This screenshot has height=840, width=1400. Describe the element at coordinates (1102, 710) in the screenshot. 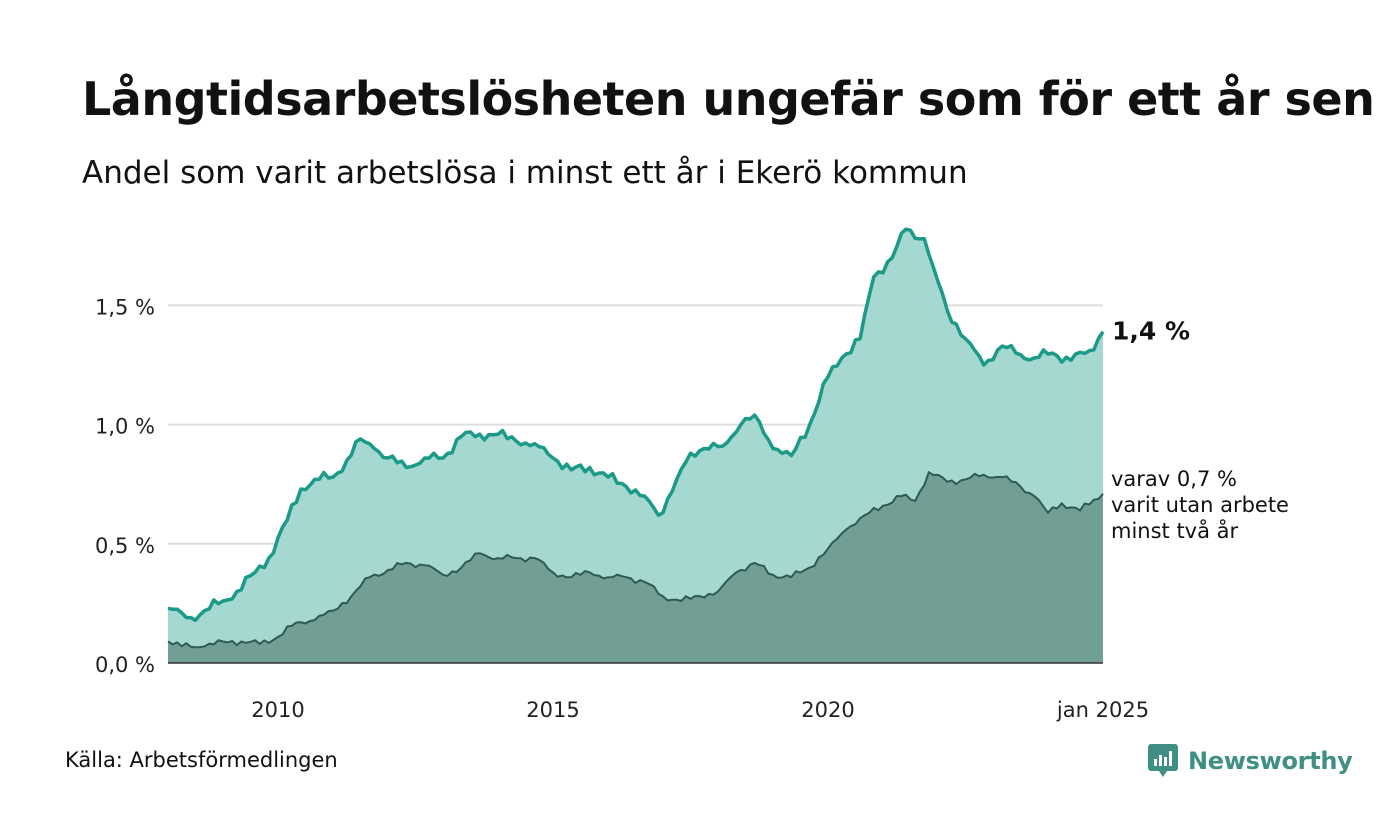

I see `xtick-label-3: jan 2025` at that location.